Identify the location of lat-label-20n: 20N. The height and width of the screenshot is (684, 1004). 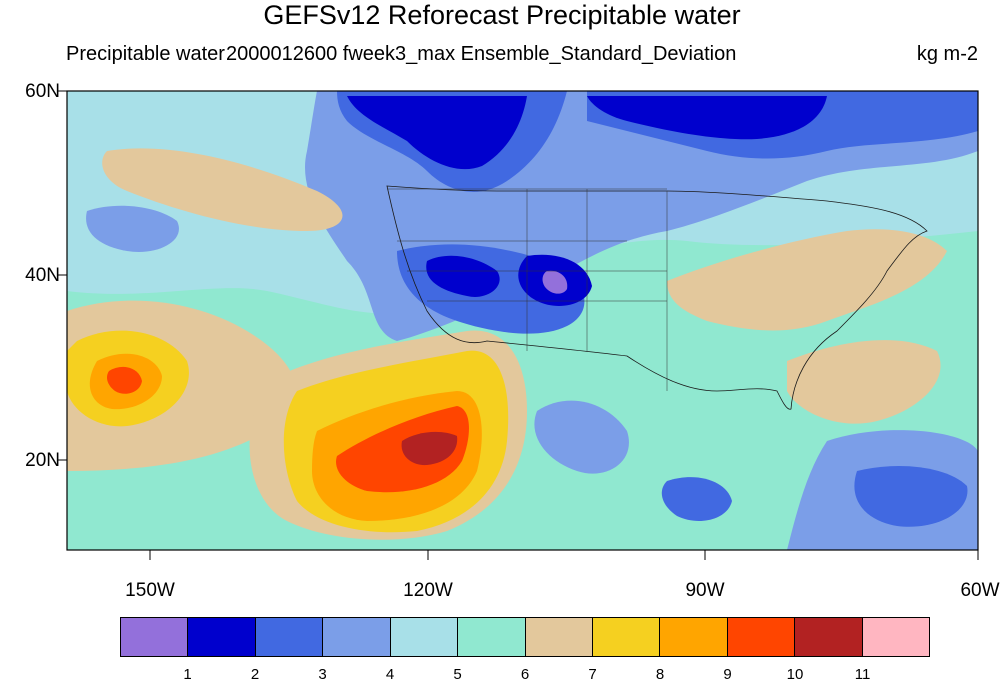
(42, 460).